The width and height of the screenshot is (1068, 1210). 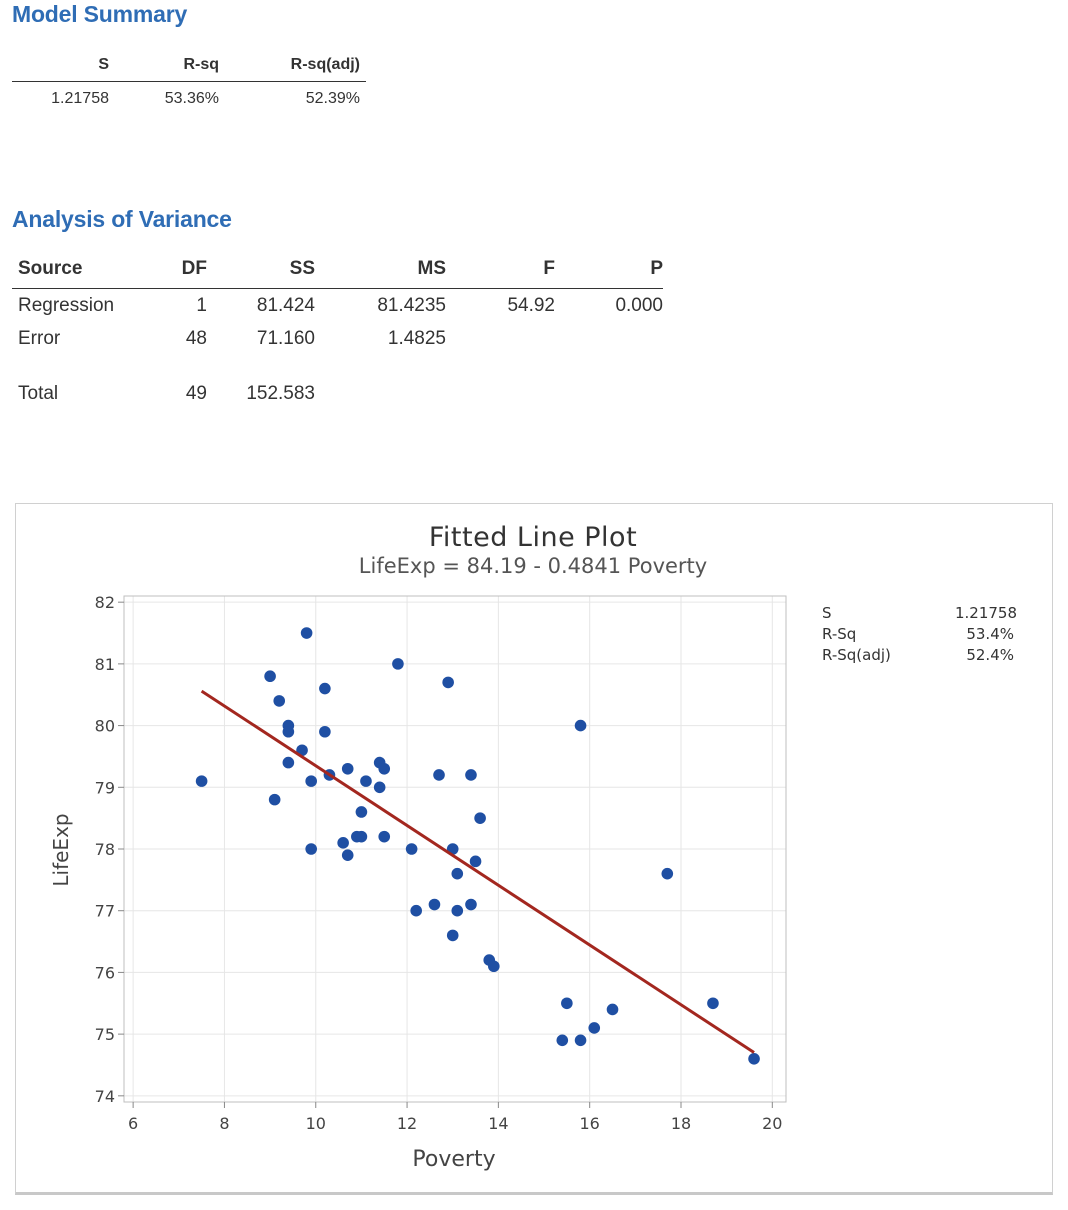 I want to click on legend-label-rsq-adj: R-Sq(adj), so click(x=856, y=655).